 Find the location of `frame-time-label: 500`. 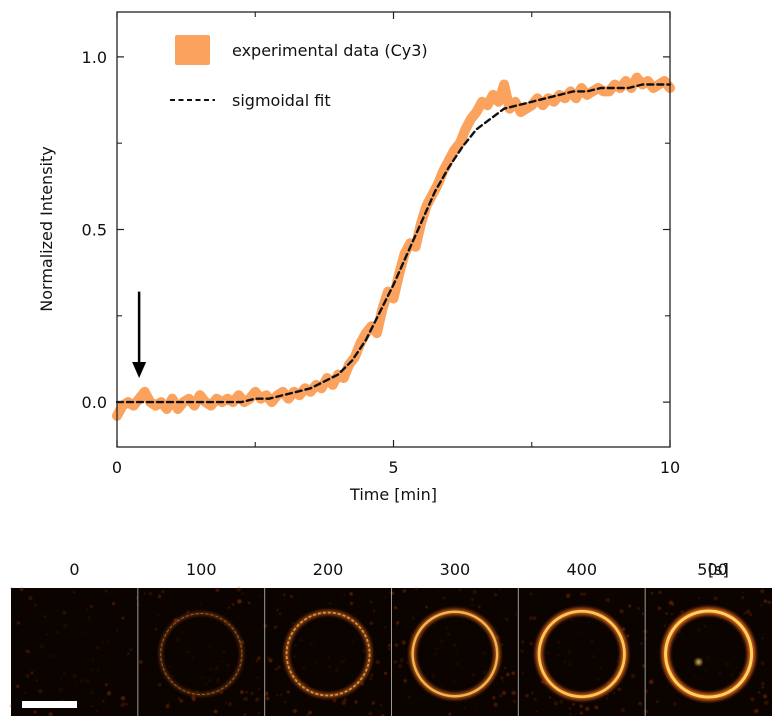

frame-time-label: 500 is located at coordinates (712, 569).